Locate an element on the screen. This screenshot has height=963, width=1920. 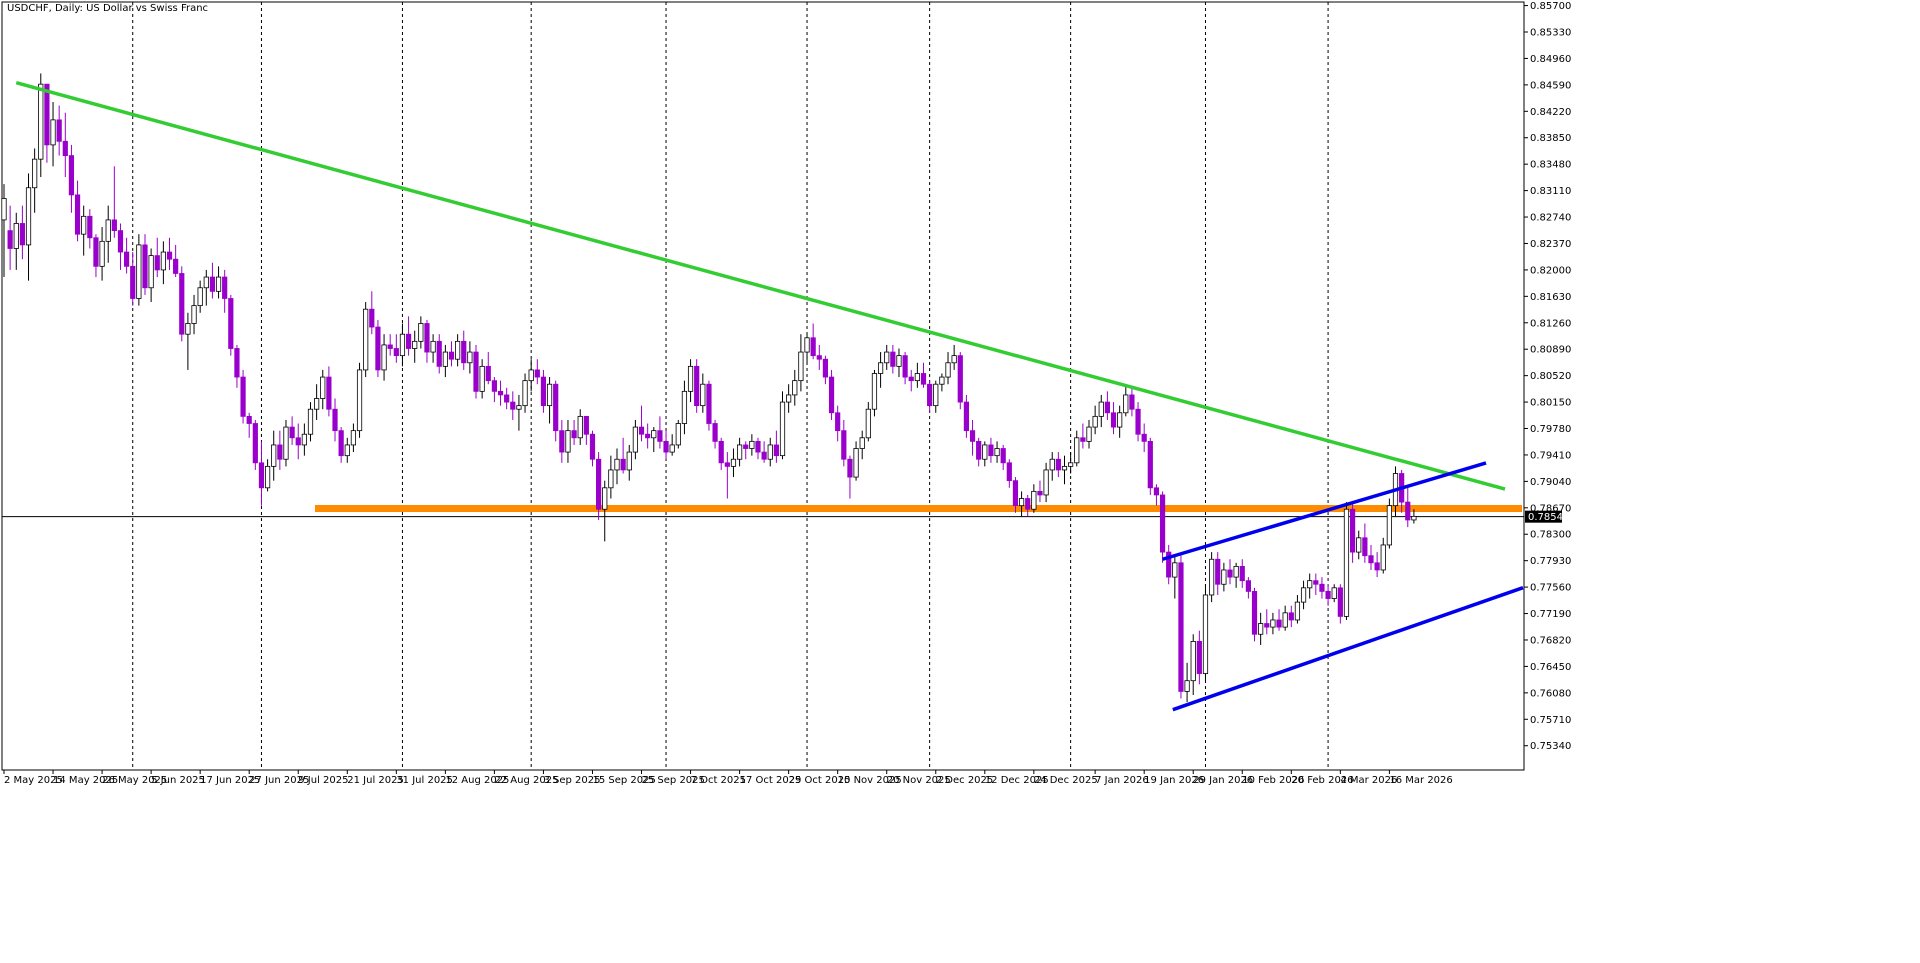
x-tick-label: 17 Jun 2025 is located at coordinates (230, 780).